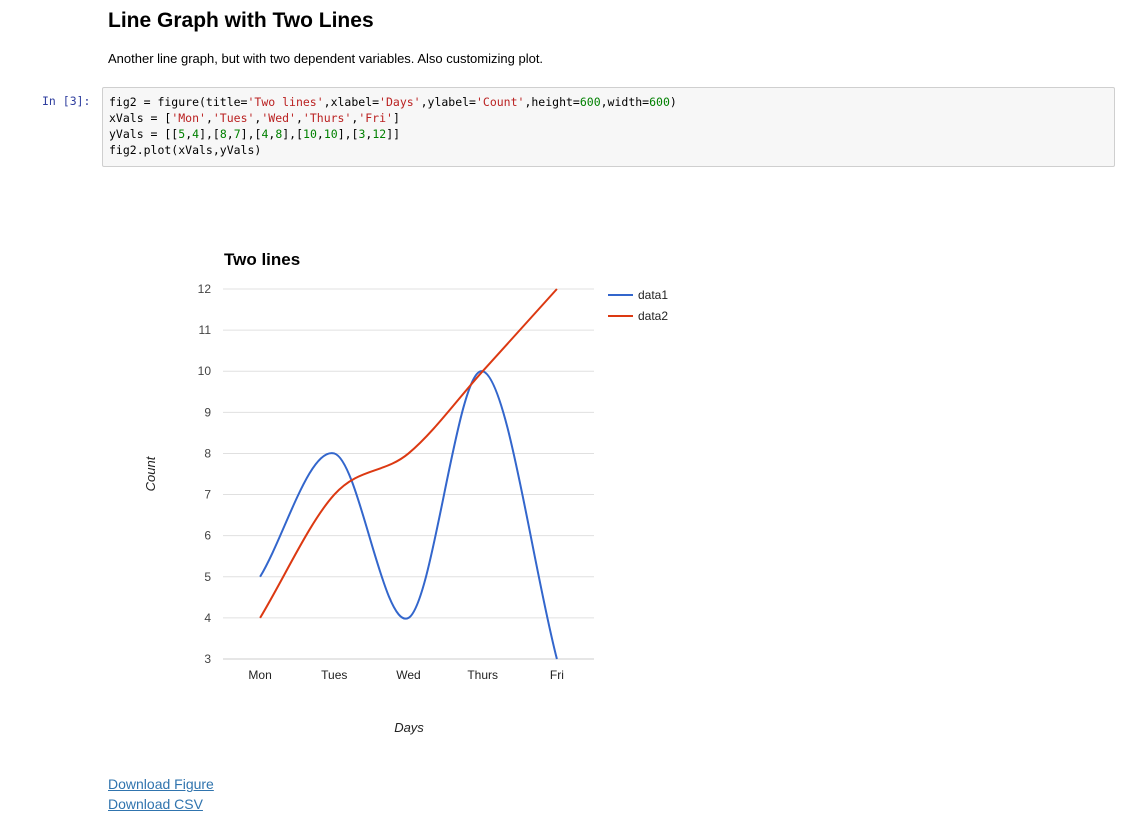 The image size is (1137, 820). What do you see at coordinates (482, 675) in the screenshot?
I see `x-tick-label: Thurs` at bounding box center [482, 675].